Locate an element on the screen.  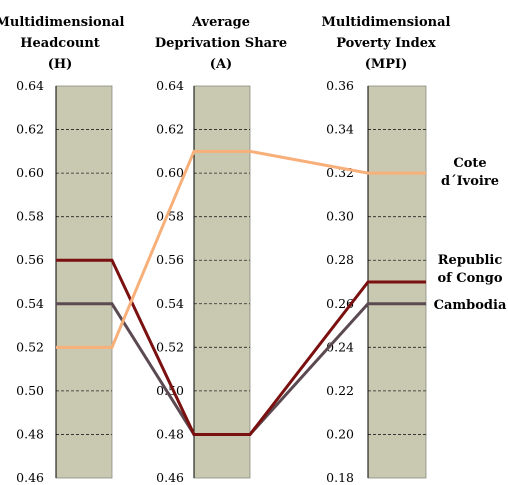
tick-label: 0.50 is located at coordinates (30, 390).